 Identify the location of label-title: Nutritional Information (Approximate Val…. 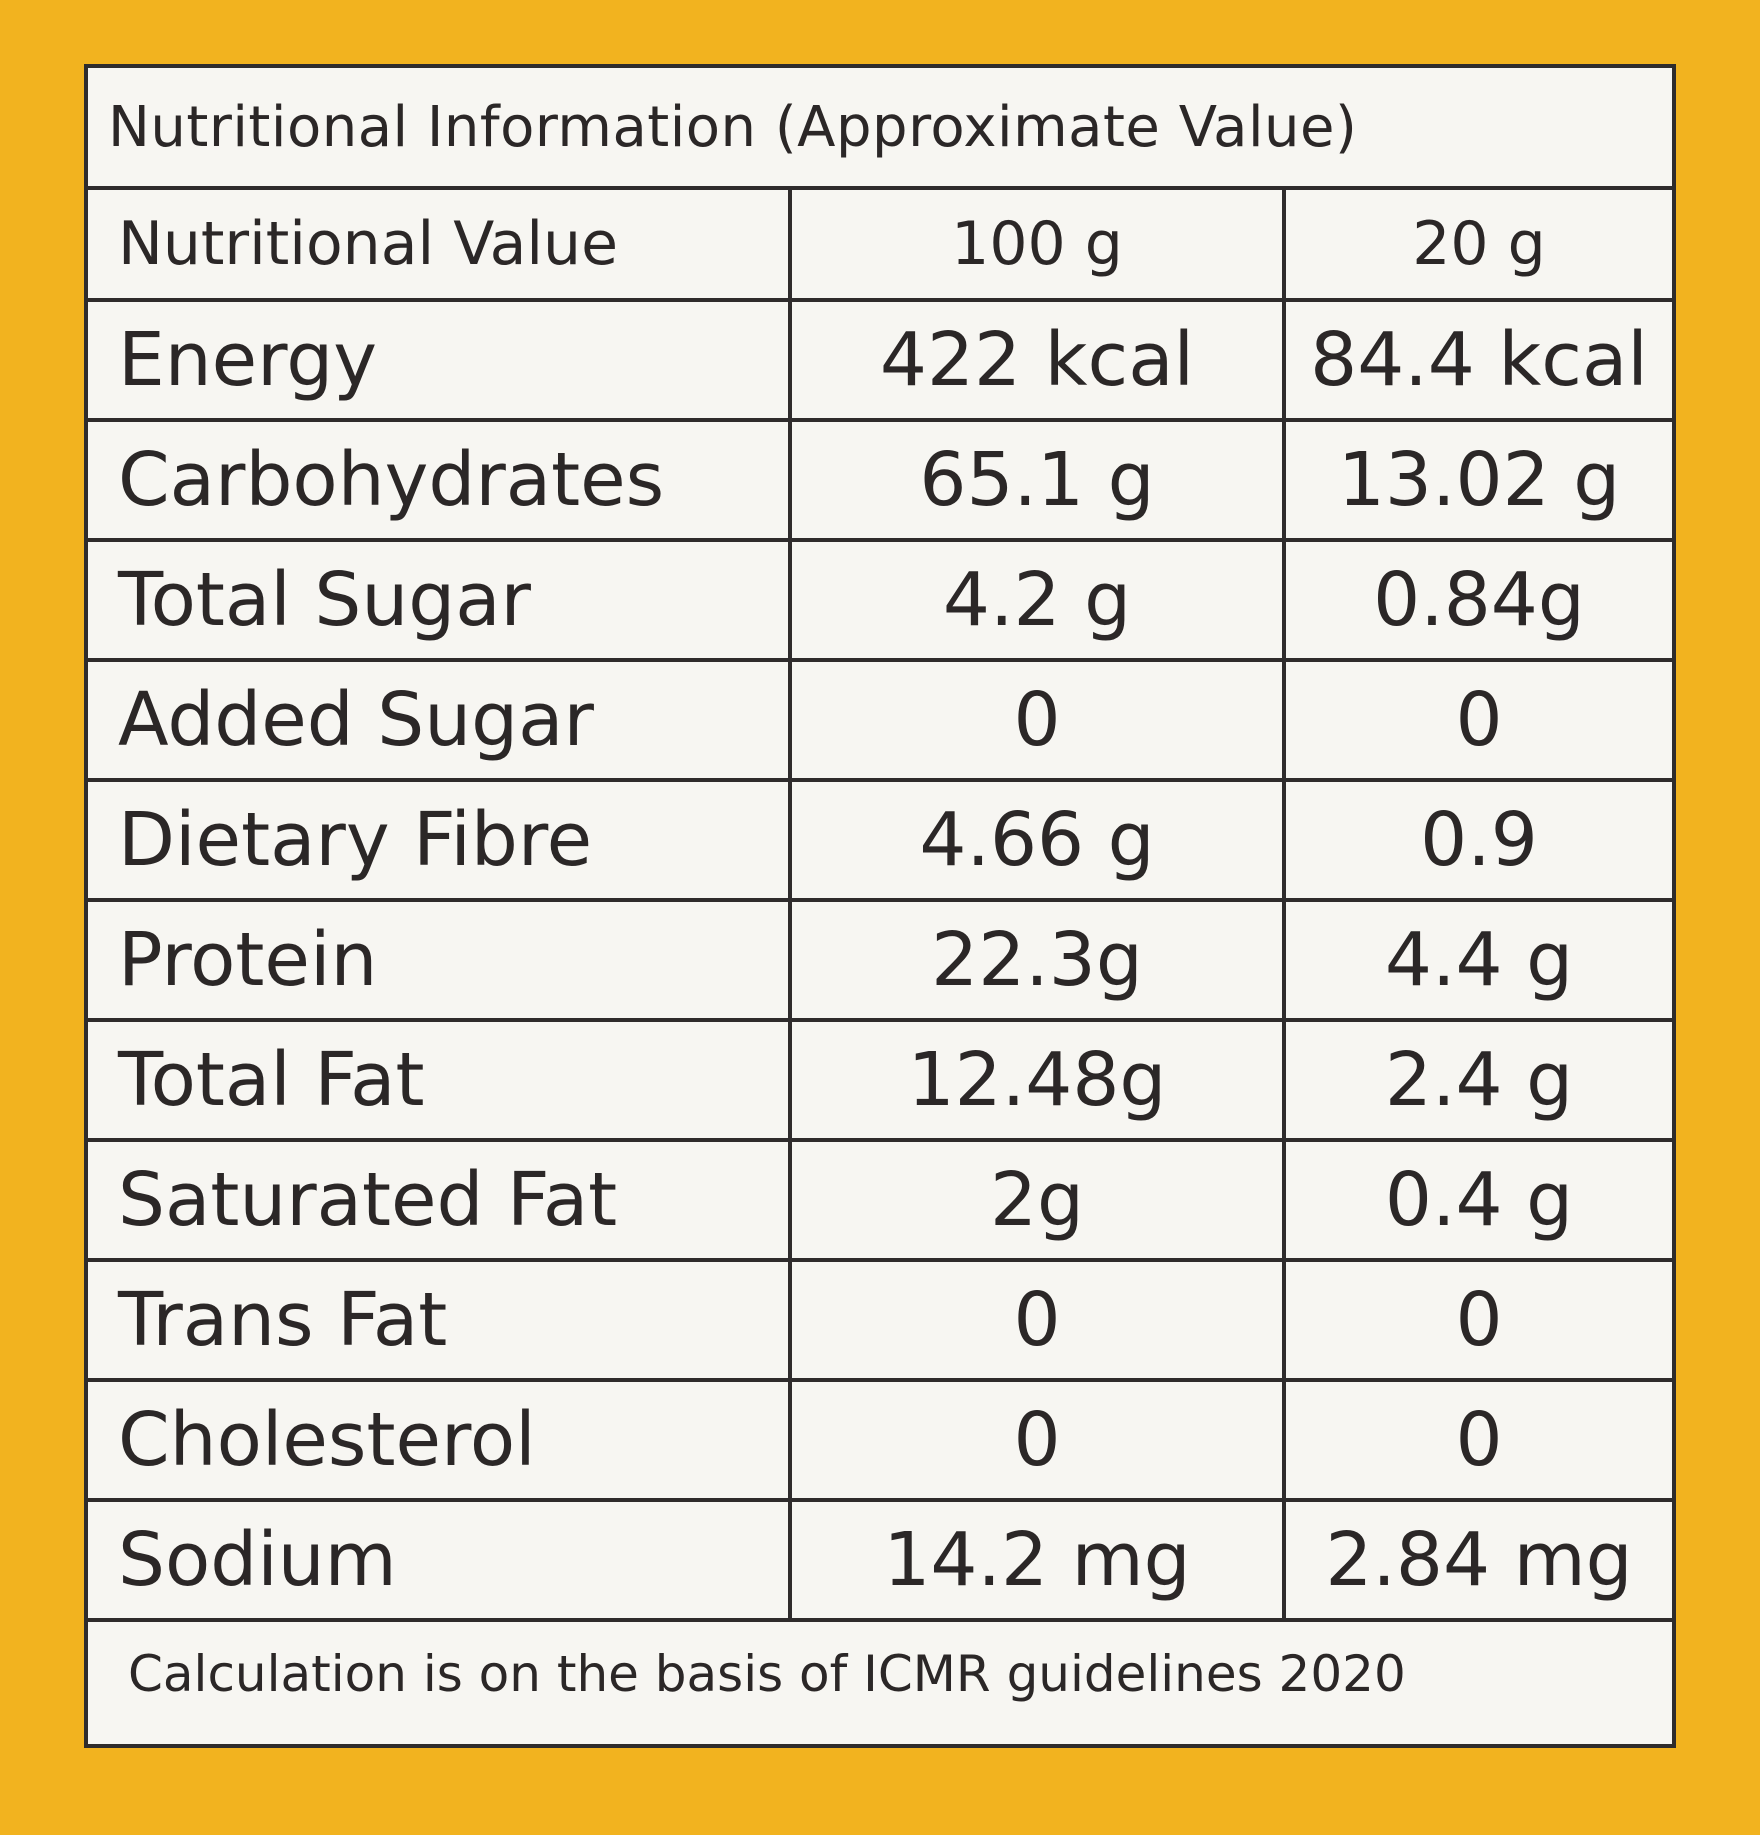
(880, 129).